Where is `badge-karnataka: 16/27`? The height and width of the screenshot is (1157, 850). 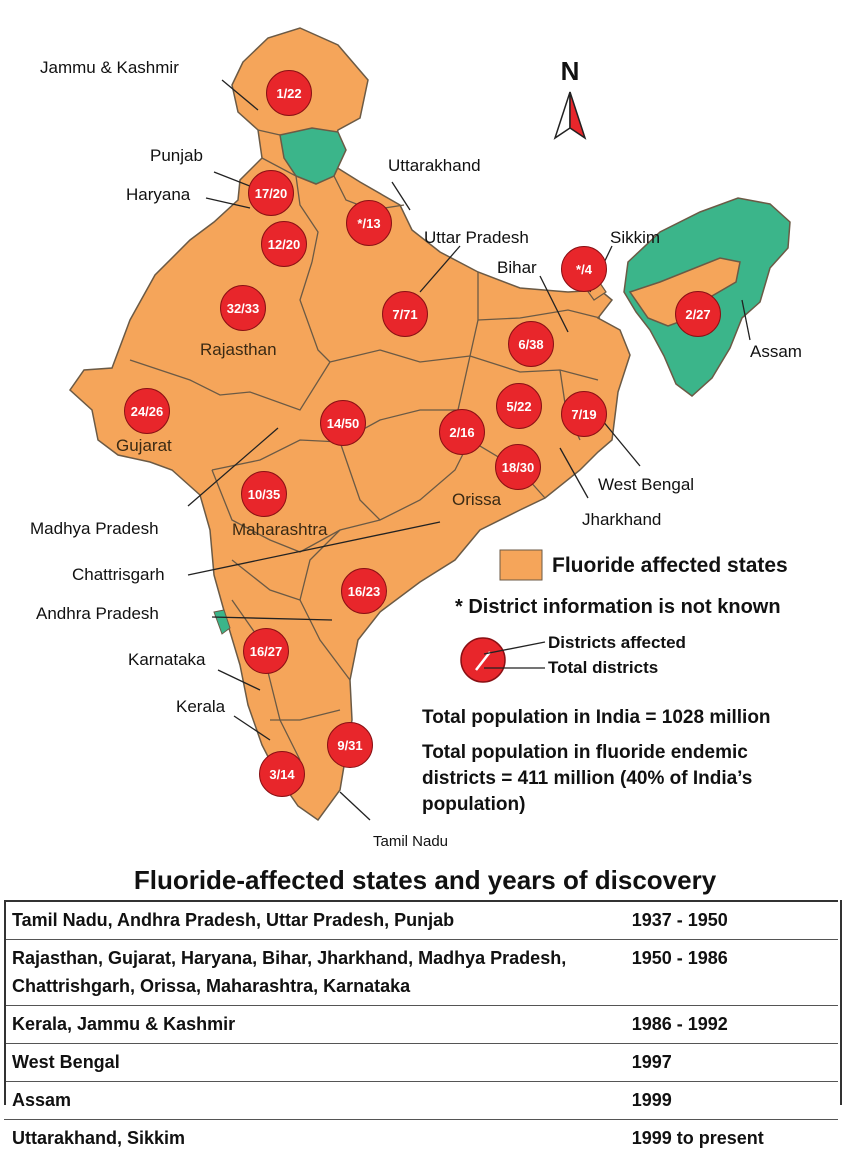
badge-karnataka: 16/27 is located at coordinates (266, 651).